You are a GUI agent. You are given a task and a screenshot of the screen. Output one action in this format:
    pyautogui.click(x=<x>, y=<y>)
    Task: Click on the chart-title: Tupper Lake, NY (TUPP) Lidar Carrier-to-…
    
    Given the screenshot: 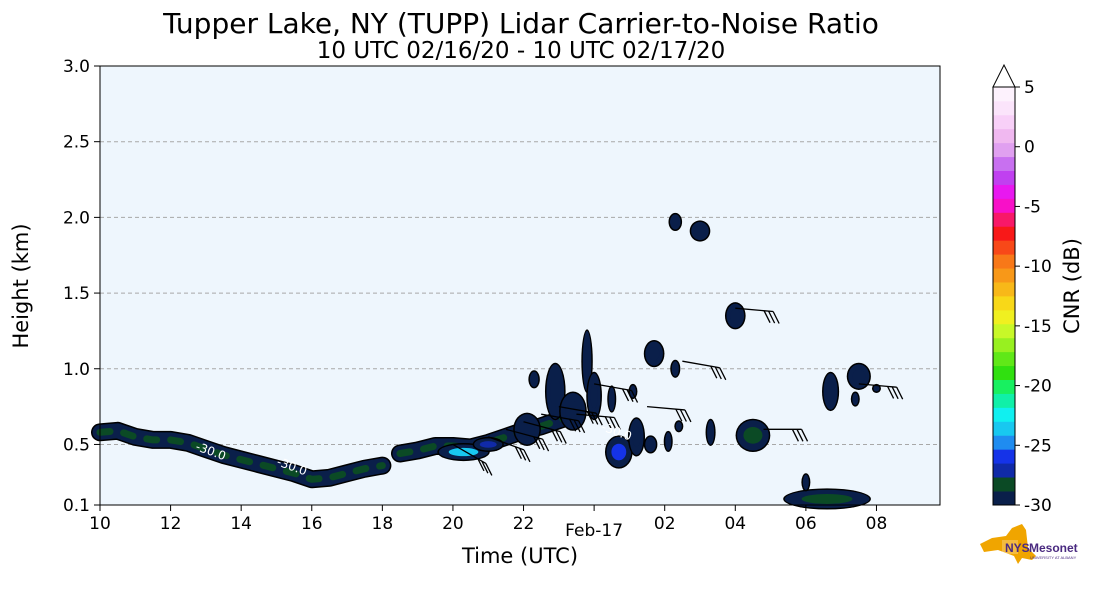 What is the action you would take?
    pyautogui.click(x=520, y=23)
    